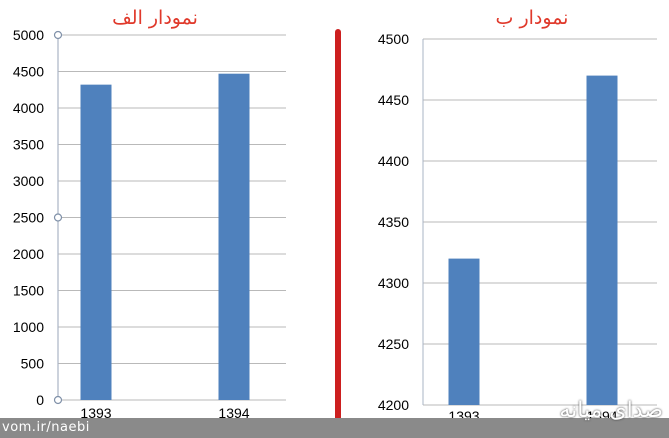 The image size is (669, 438). I want to click on y-tick-label: 4450, so click(393, 100).